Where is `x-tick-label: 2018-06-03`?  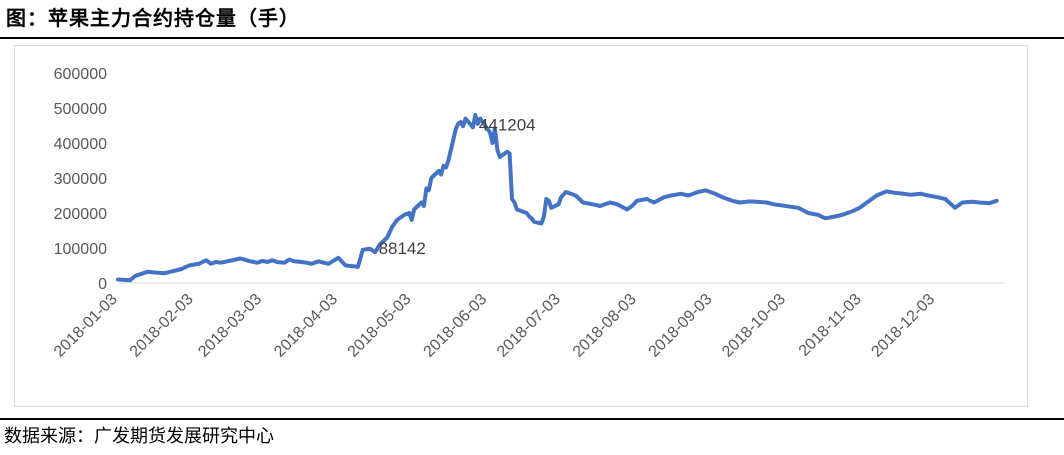 x-tick-label: 2018-06-03 is located at coordinates (456, 326).